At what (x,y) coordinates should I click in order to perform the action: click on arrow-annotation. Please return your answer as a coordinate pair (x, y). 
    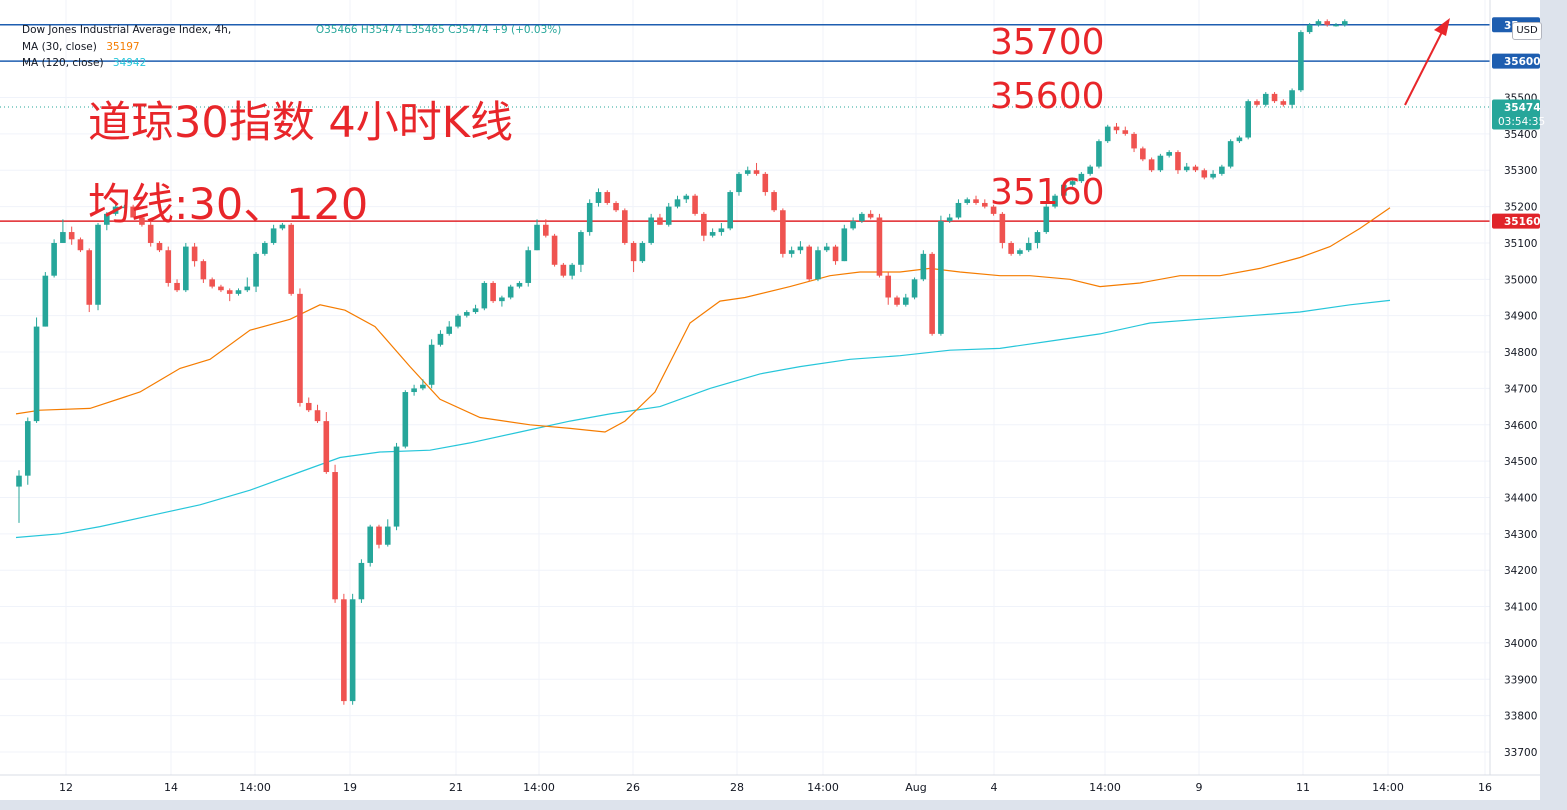
    Looking at the image, I should click on (1427, 62).